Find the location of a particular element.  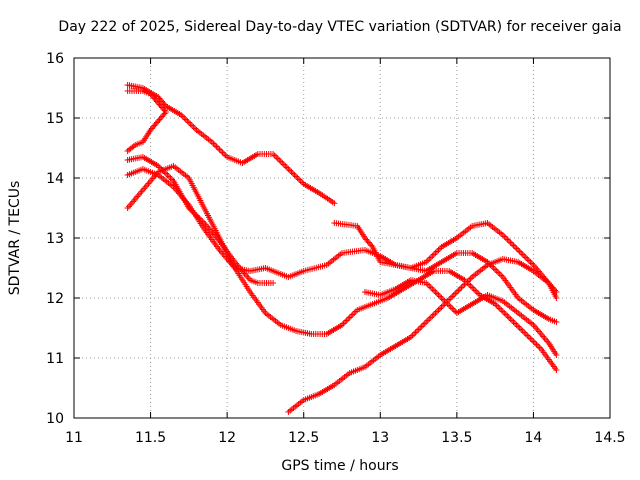

y-axis-label: SDTVAR / TECUs is located at coordinates (15, 238).